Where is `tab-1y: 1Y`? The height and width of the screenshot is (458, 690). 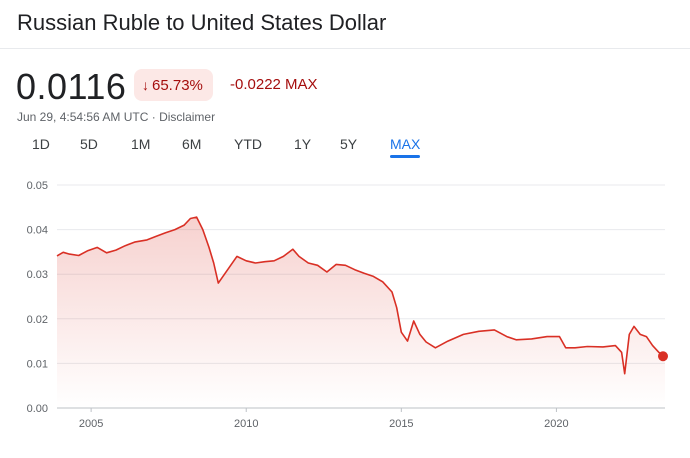
tab-1y: 1Y is located at coordinates (303, 144).